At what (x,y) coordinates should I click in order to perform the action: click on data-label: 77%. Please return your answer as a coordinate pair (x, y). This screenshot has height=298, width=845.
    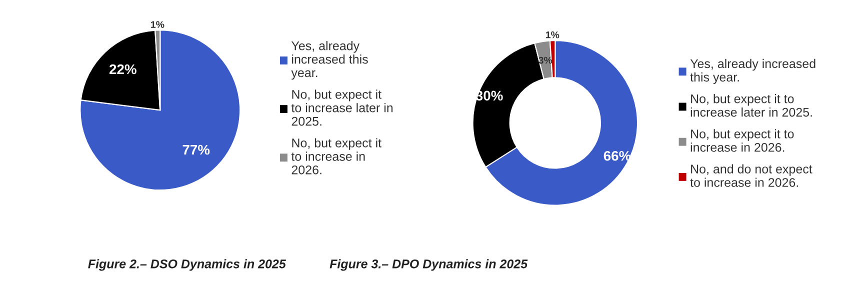
    Looking at the image, I should click on (196, 149).